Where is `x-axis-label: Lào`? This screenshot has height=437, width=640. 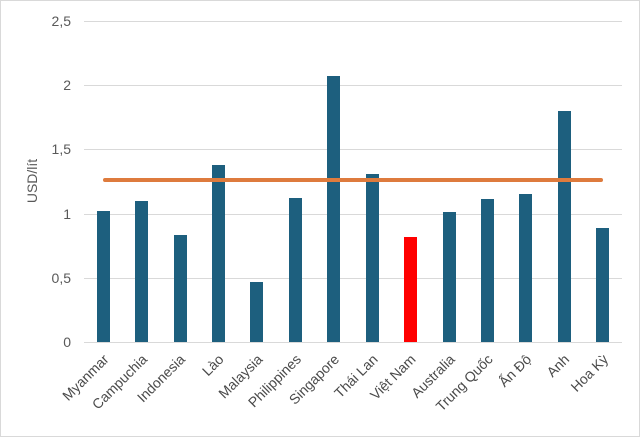 x-axis-label: Lào is located at coordinates (212, 365).